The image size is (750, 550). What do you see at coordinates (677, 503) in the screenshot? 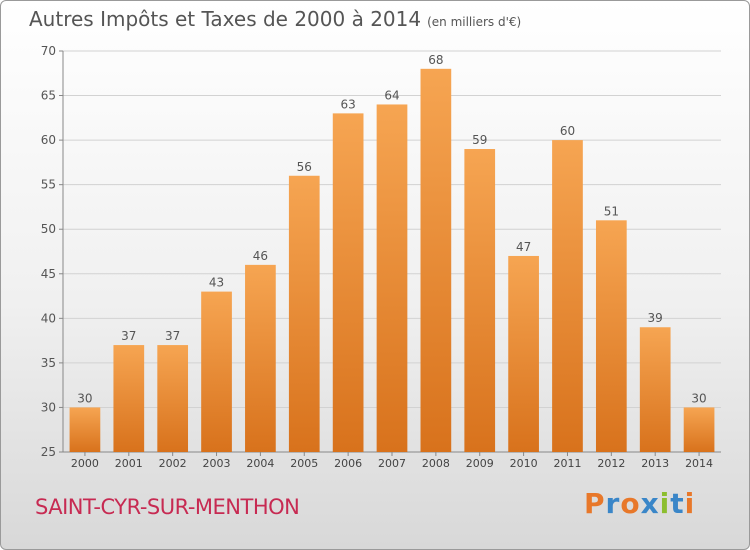
I see `logo-letter: t` at bounding box center [677, 503].